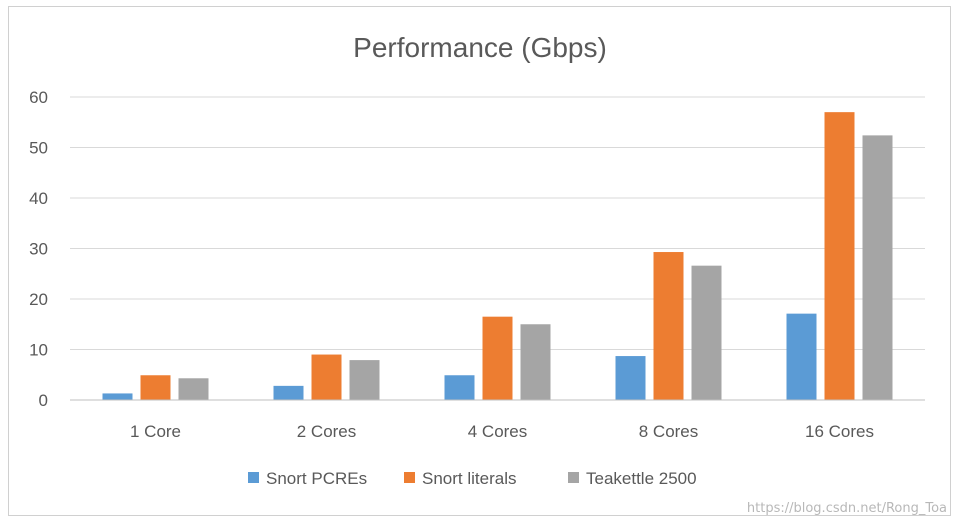 The height and width of the screenshot is (526, 961). What do you see at coordinates (839, 256) in the screenshot?
I see `bar-snort-literals-16-cores` at bounding box center [839, 256].